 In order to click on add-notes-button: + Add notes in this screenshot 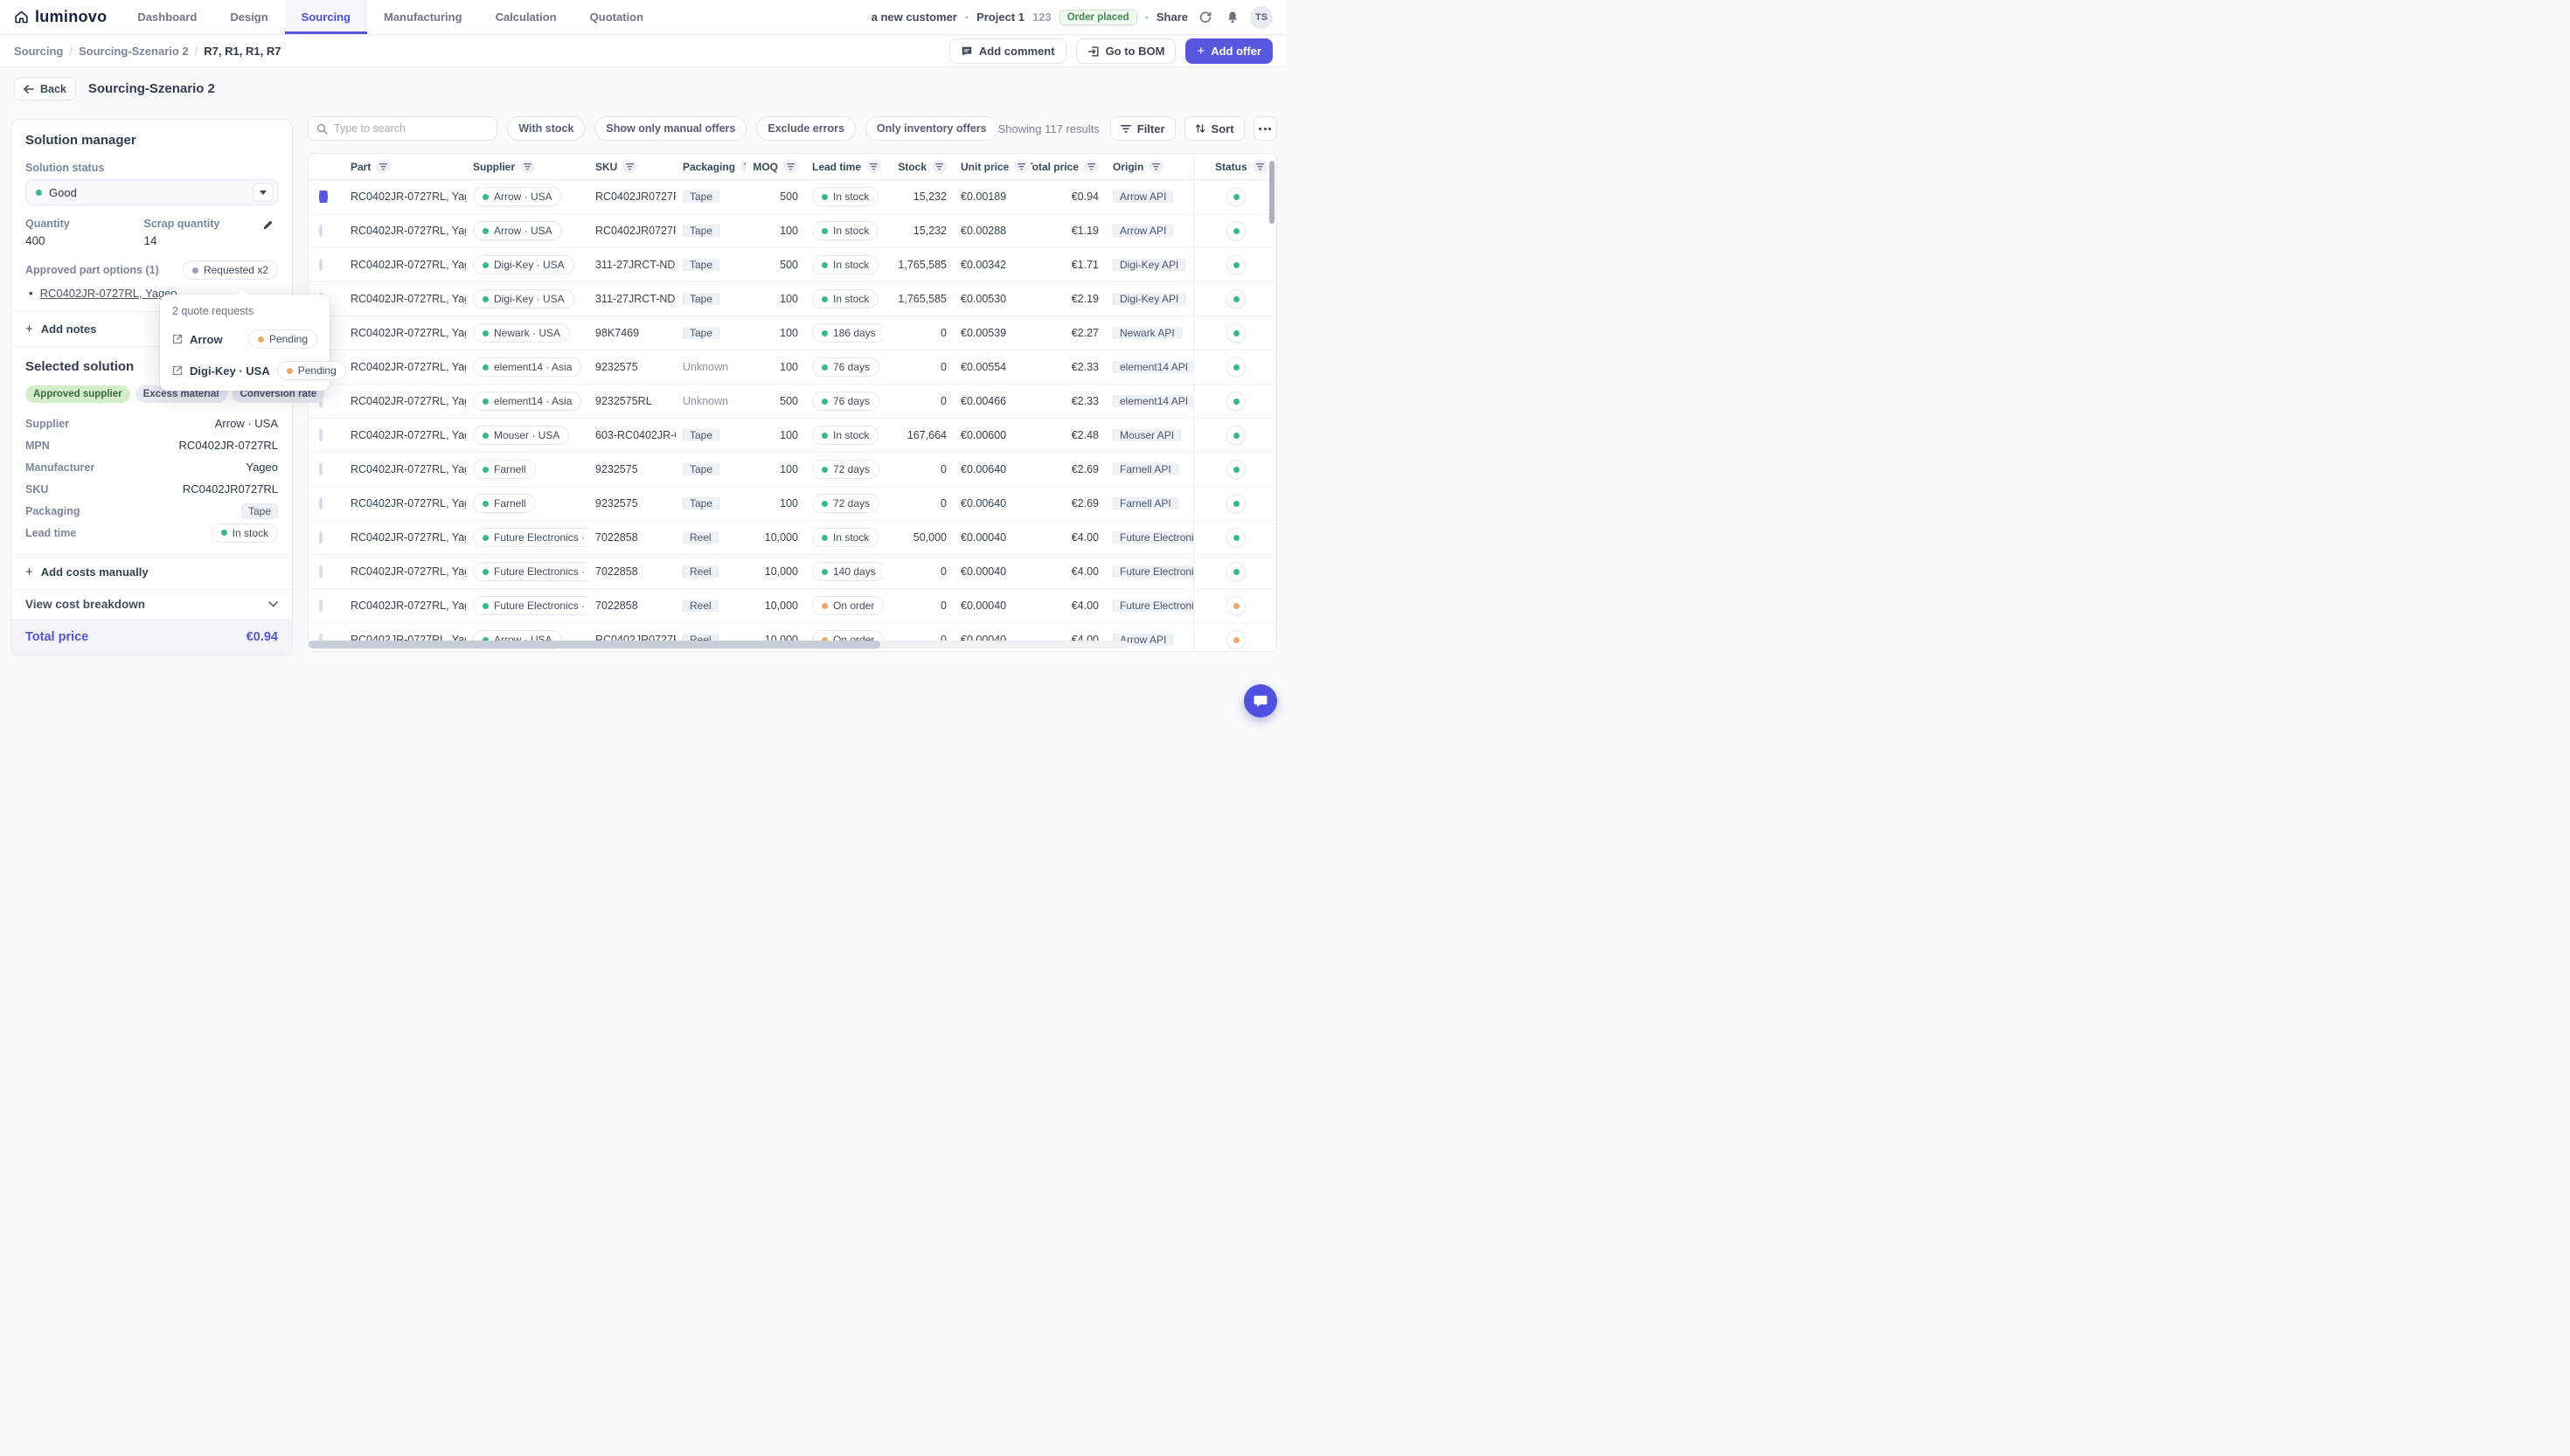, I will do `click(151, 328)`.